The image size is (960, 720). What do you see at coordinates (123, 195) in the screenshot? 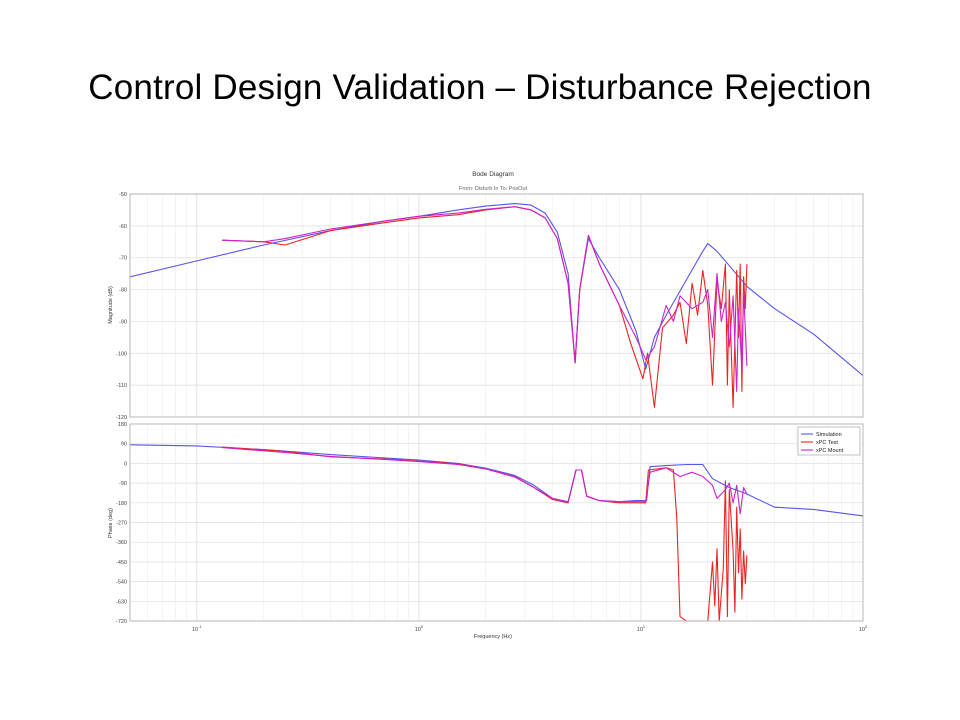
I see `y-tick-label: -50` at bounding box center [123, 195].